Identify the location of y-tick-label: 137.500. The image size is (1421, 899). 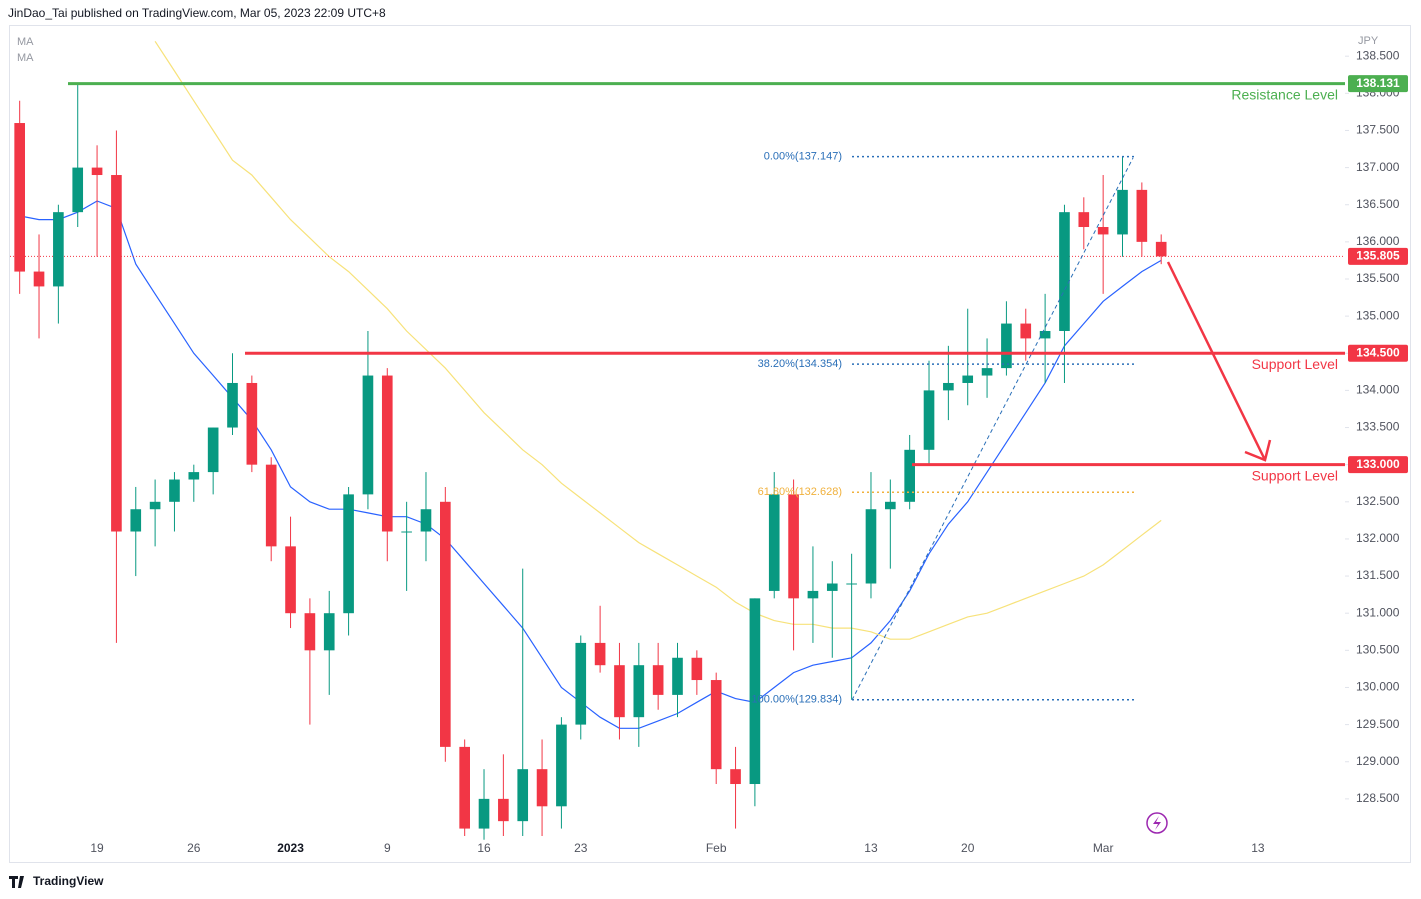
(1378, 130).